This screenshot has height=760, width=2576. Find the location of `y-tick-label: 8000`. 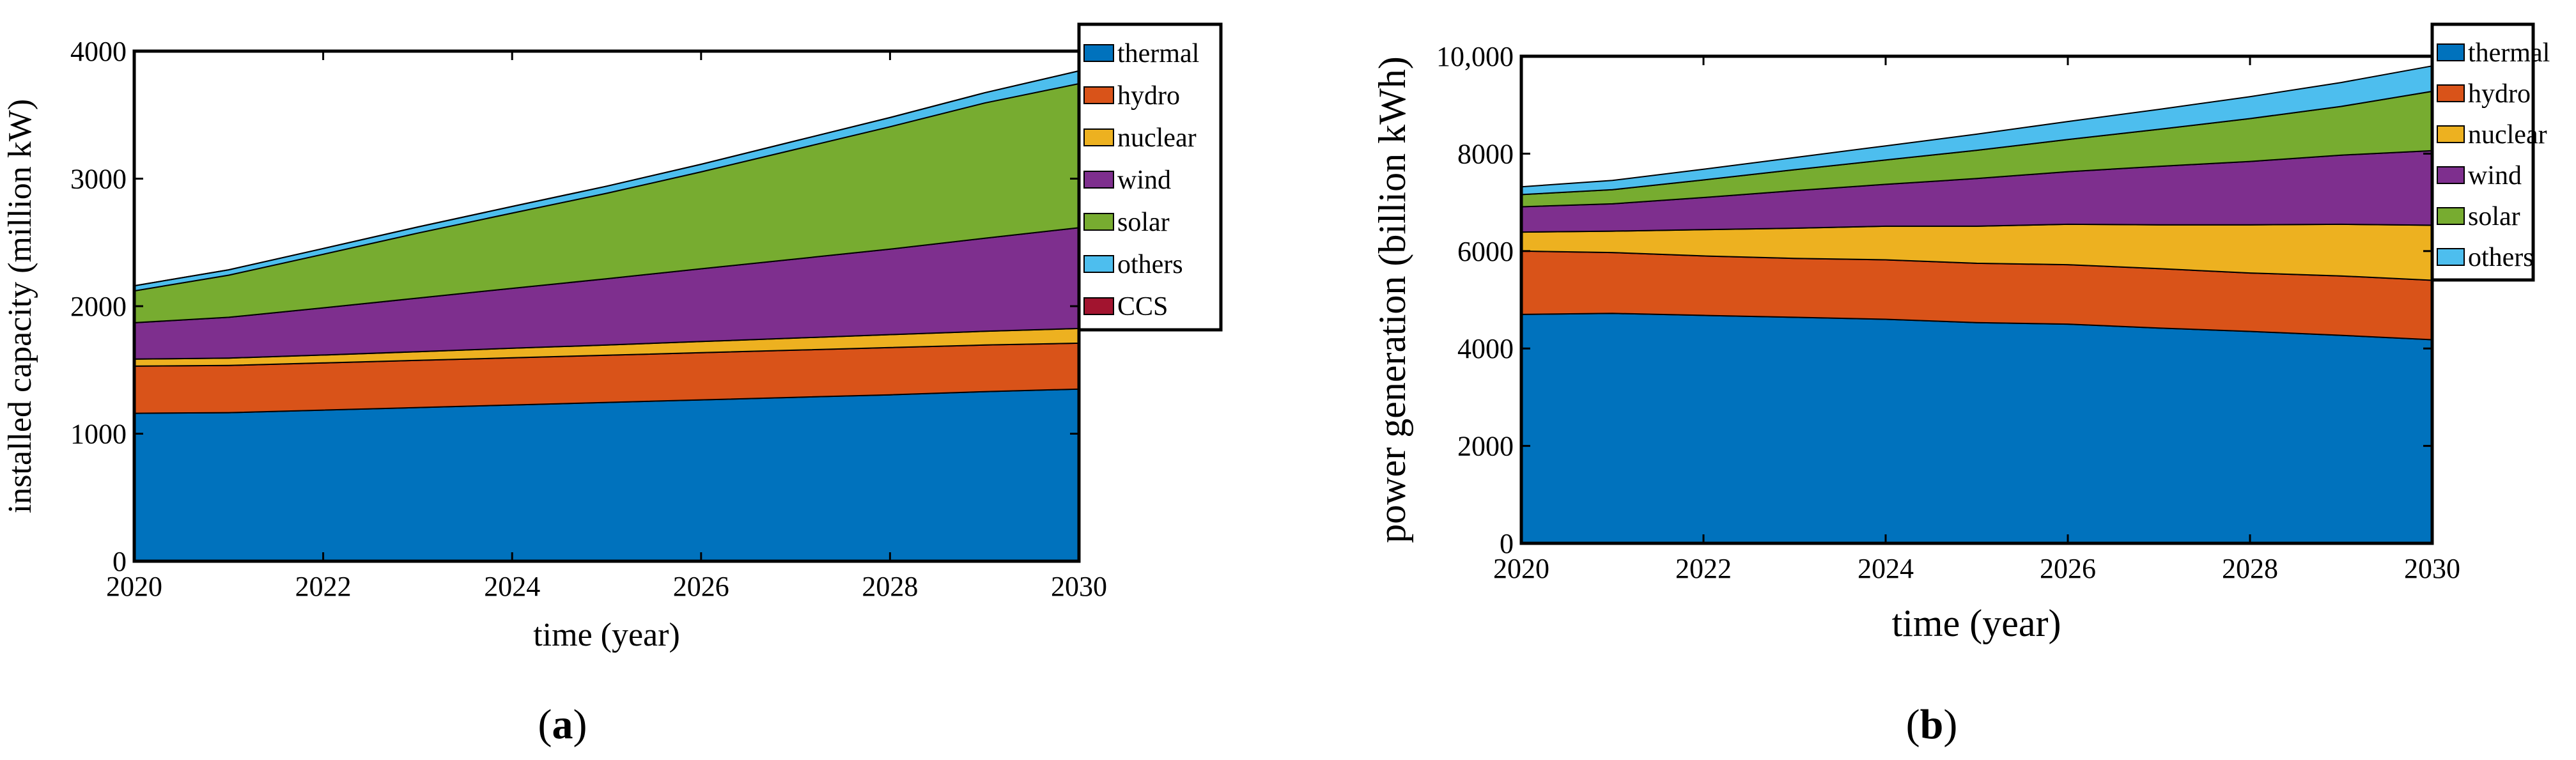

y-tick-label: 8000 is located at coordinates (1485, 153).